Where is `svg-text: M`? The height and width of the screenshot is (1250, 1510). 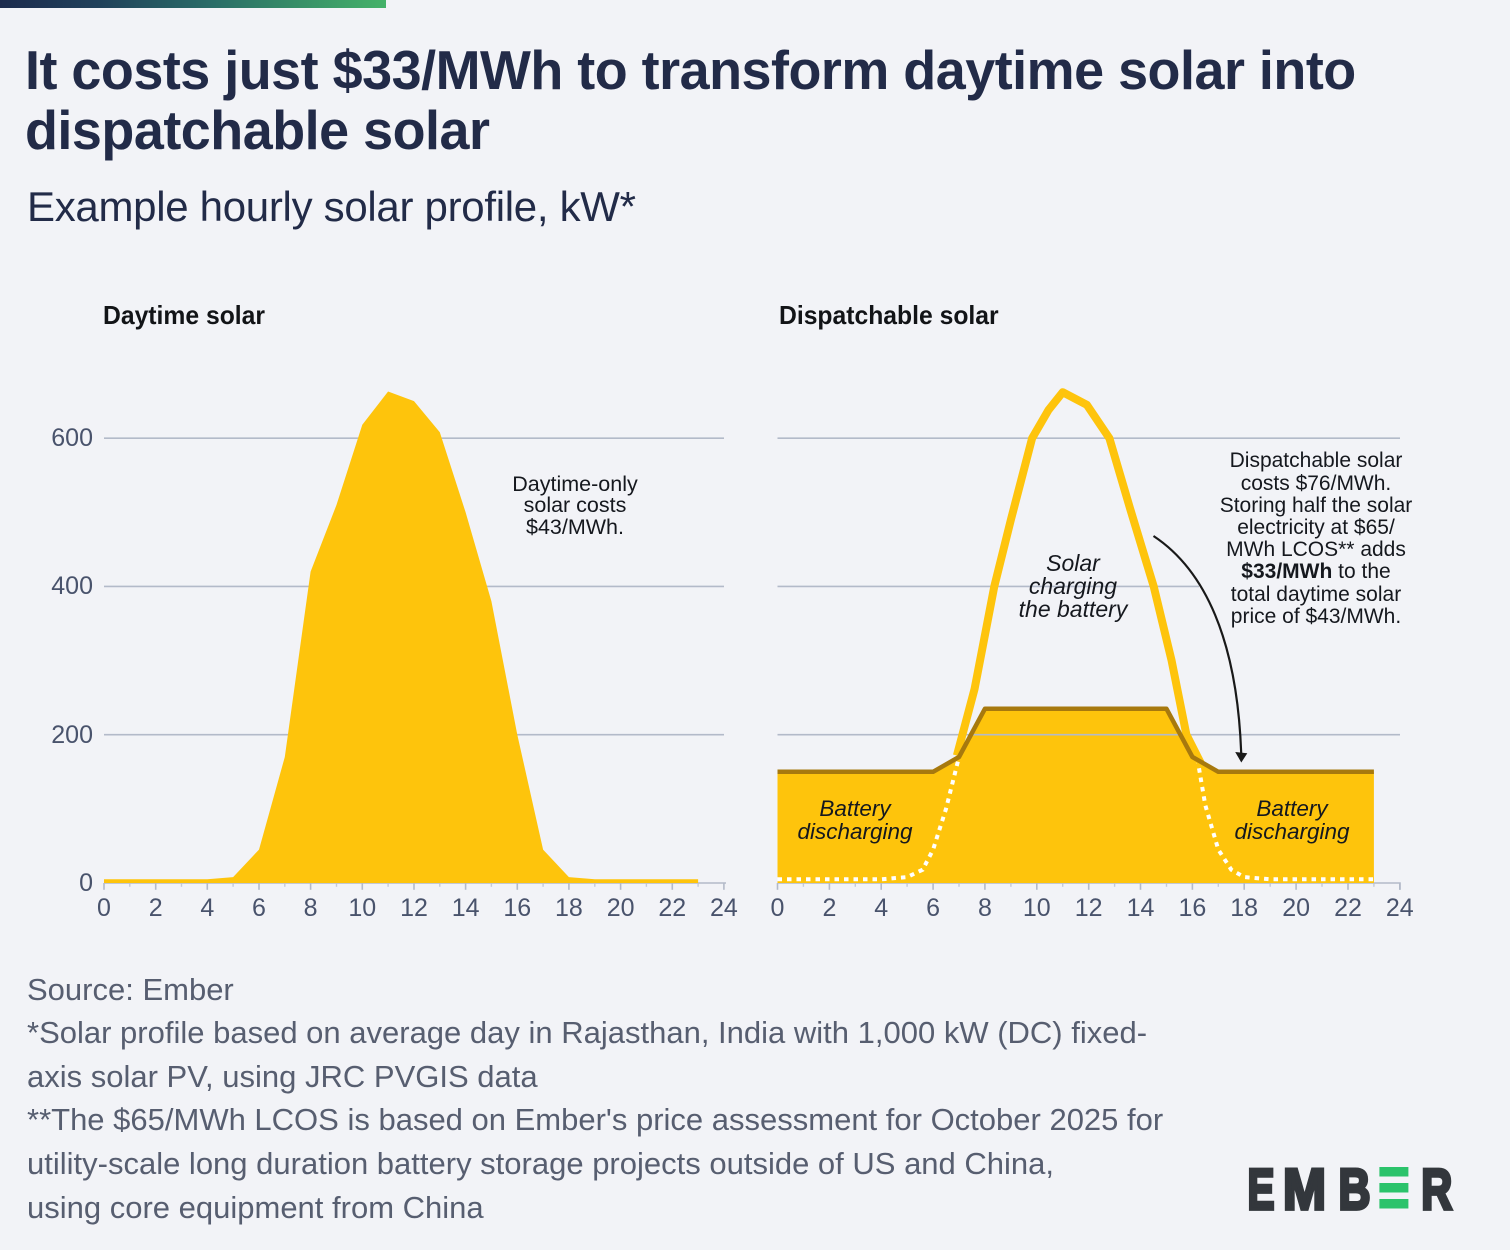
svg-text: M is located at coordinates (1304, 1188).